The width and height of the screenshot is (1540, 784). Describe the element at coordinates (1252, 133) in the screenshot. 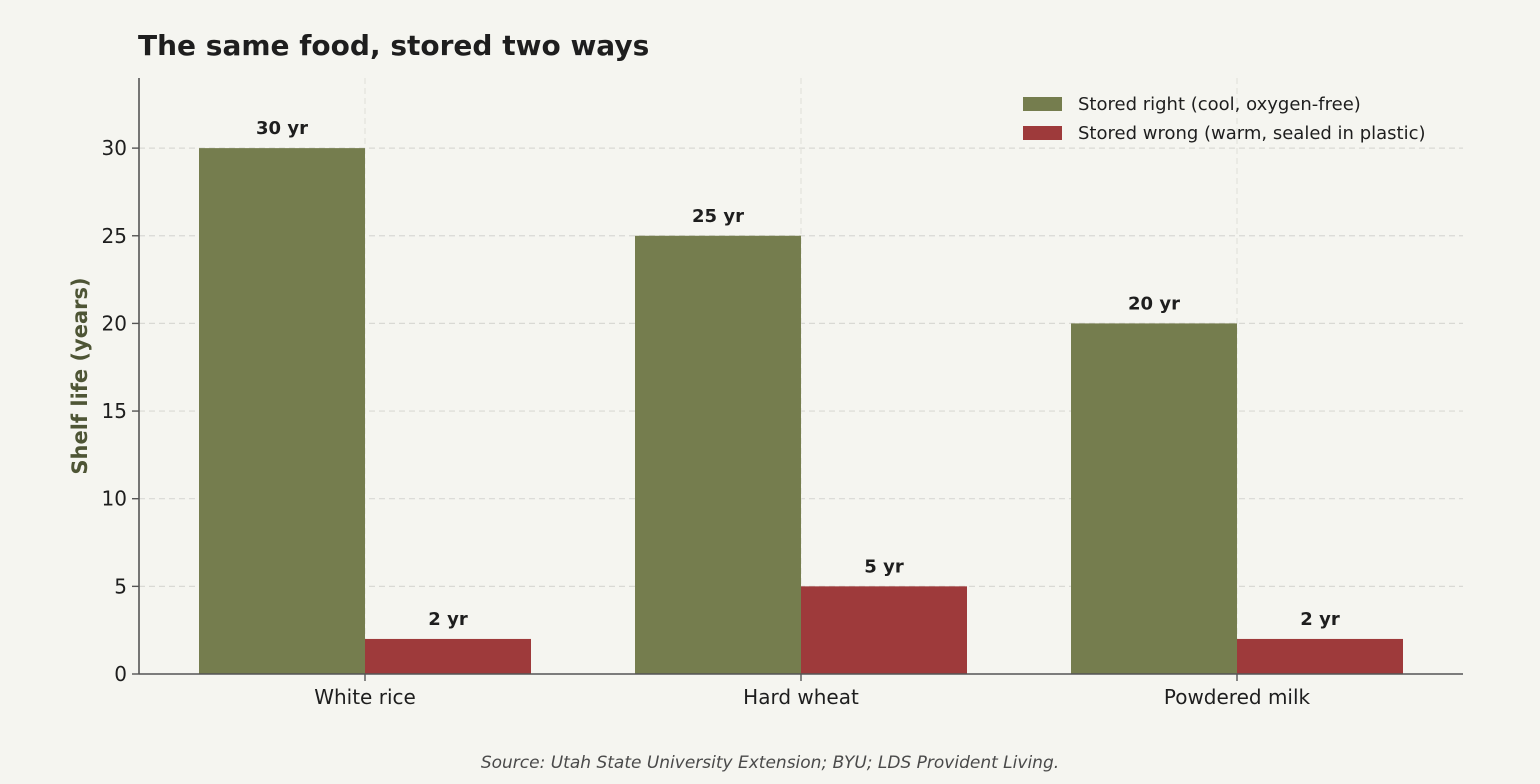

I see `legend-label: Stored wrong (warm, sealed in plastic)` at that location.